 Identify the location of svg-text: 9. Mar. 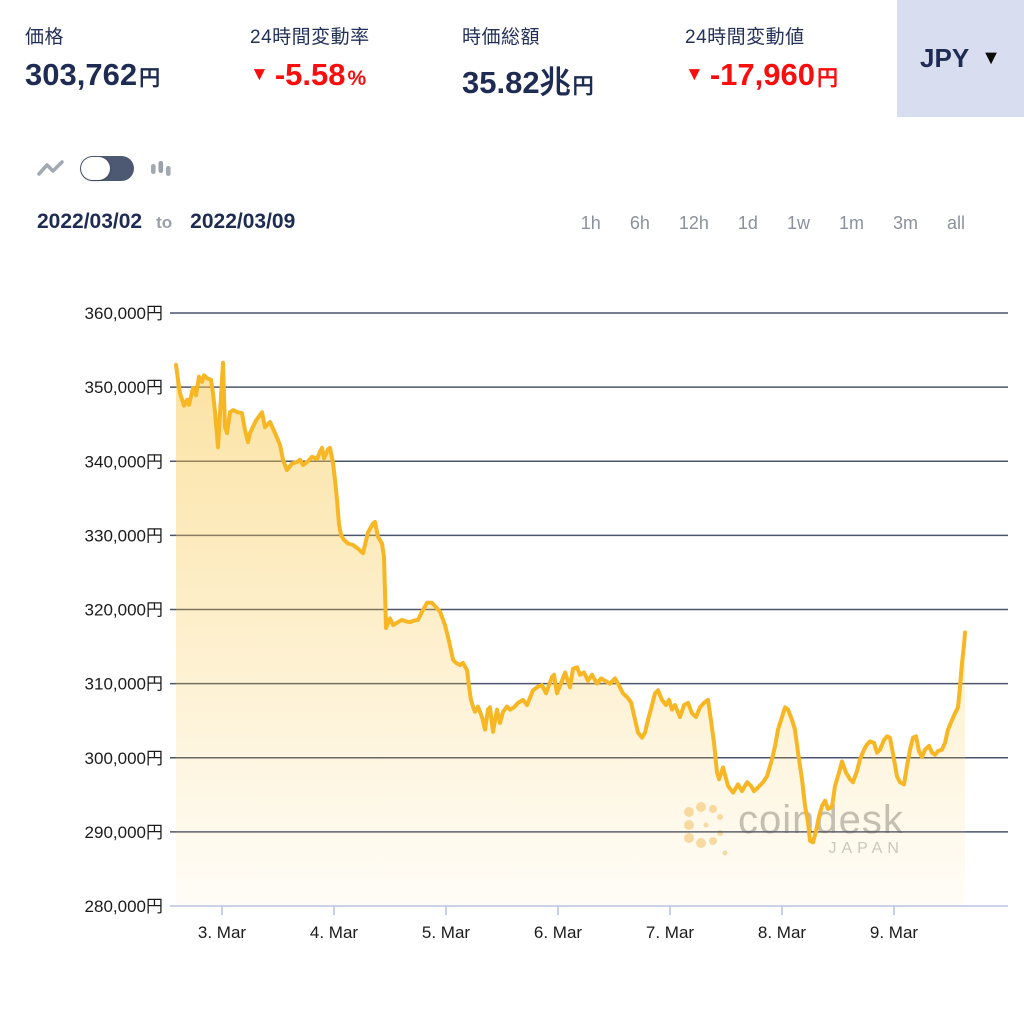
(894, 932).